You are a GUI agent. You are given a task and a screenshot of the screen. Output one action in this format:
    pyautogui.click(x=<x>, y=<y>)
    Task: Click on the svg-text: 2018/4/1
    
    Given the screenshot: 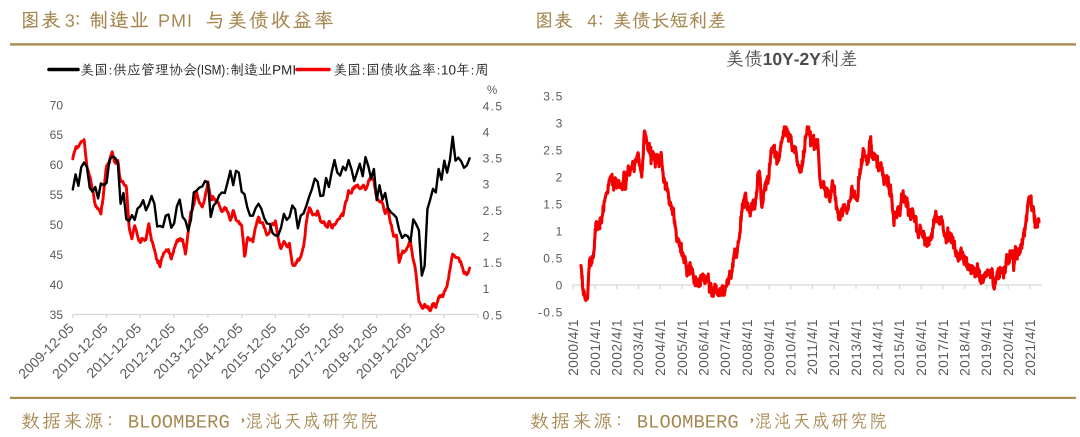 What is the action you would take?
    pyautogui.click(x=965, y=347)
    